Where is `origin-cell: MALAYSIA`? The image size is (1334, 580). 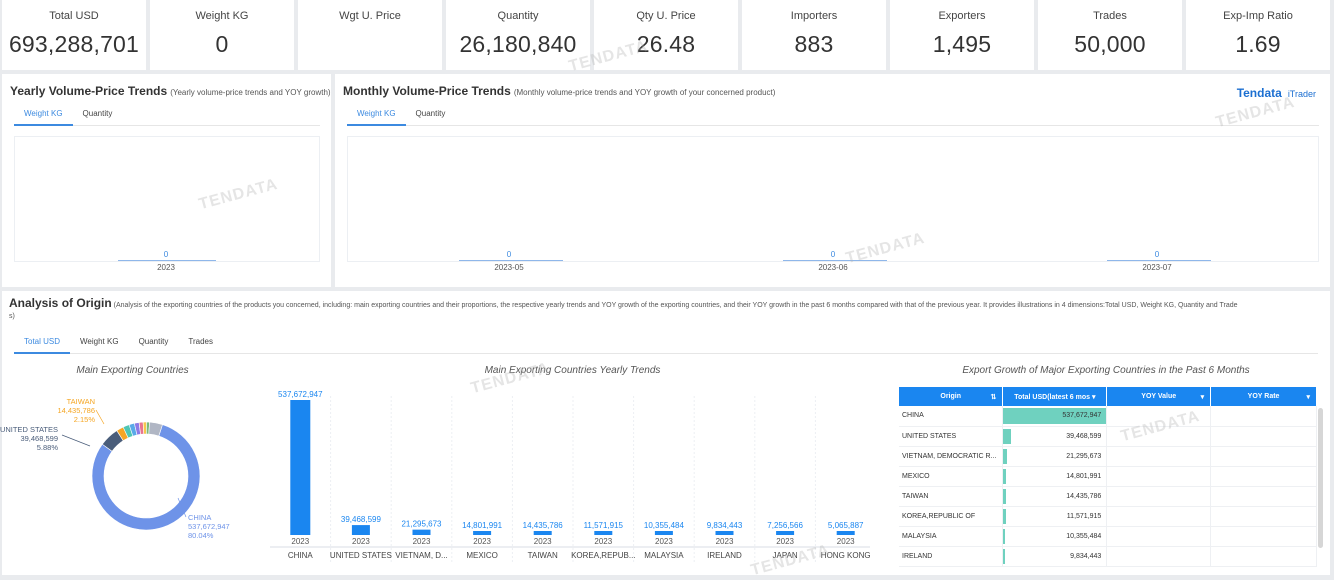 origin-cell: MALAYSIA is located at coordinates (951, 536).